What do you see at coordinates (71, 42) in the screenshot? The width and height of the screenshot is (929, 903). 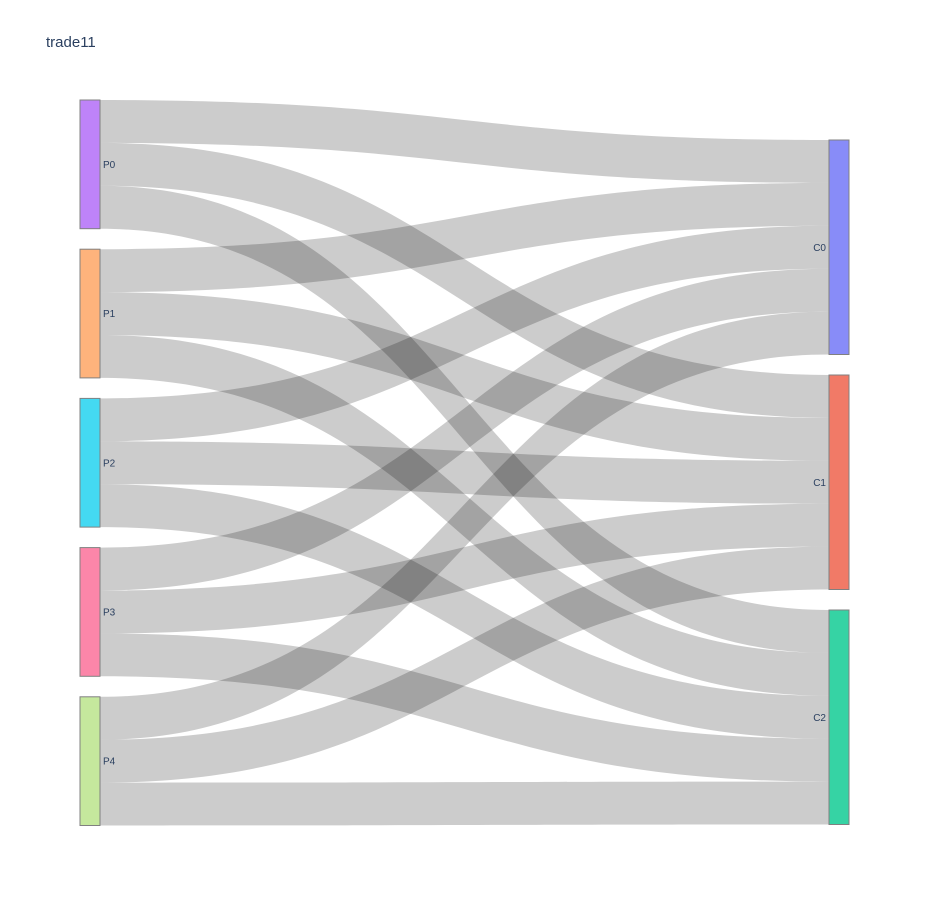 I see `chart-title: trade11` at bounding box center [71, 42].